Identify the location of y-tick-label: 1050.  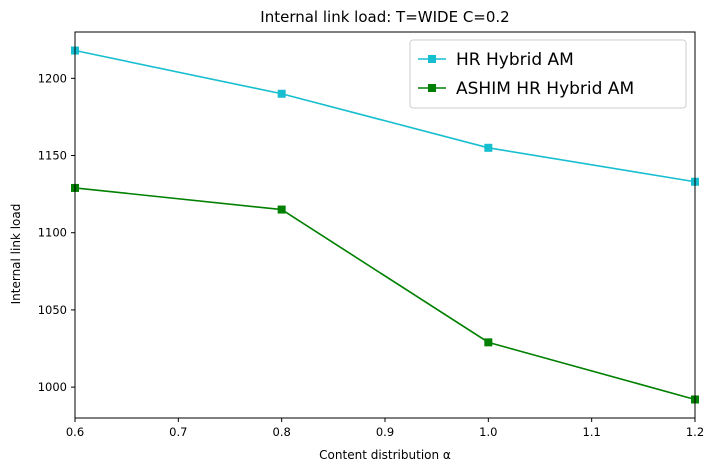
(52, 310).